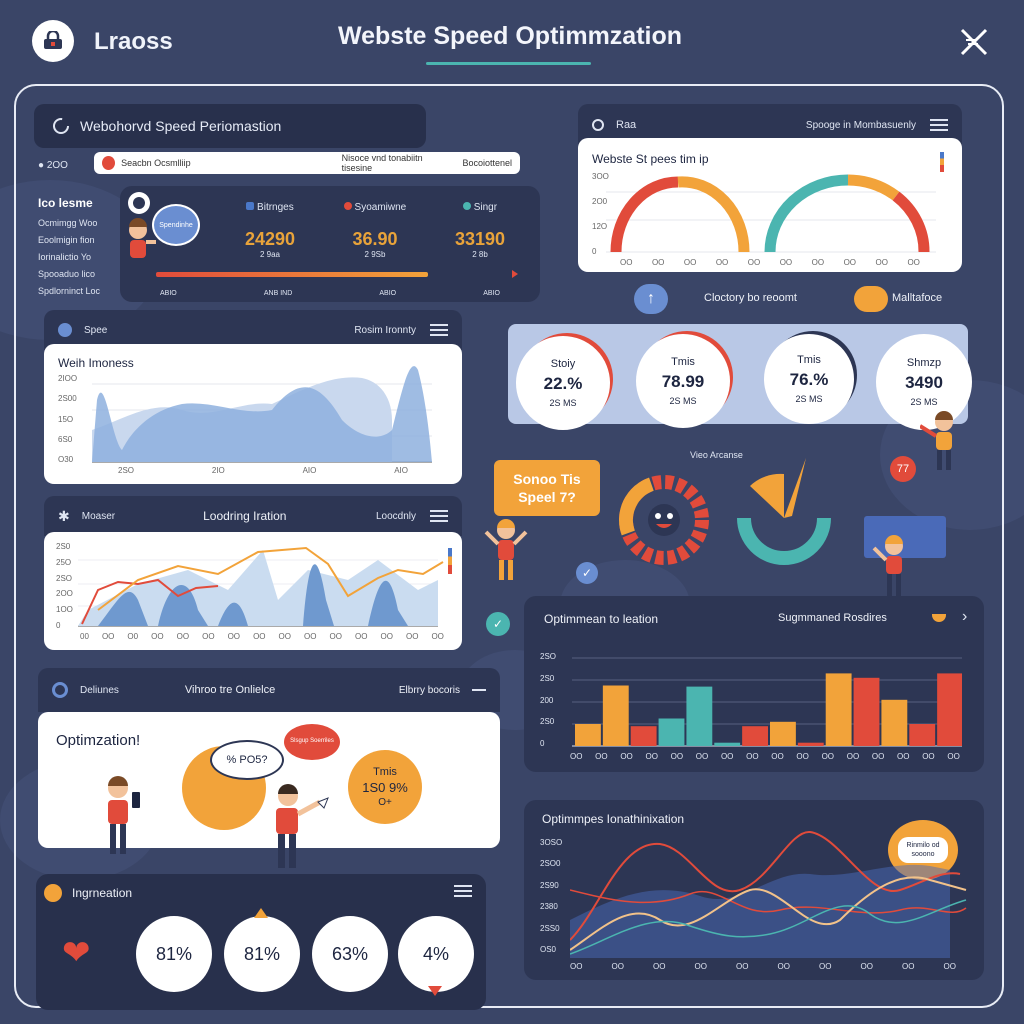 Image resolution: width=1024 pixels, height=1024 pixels. Describe the element at coordinates (713, 214) in the screenshot. I see `gauge-left-orange` at that location.